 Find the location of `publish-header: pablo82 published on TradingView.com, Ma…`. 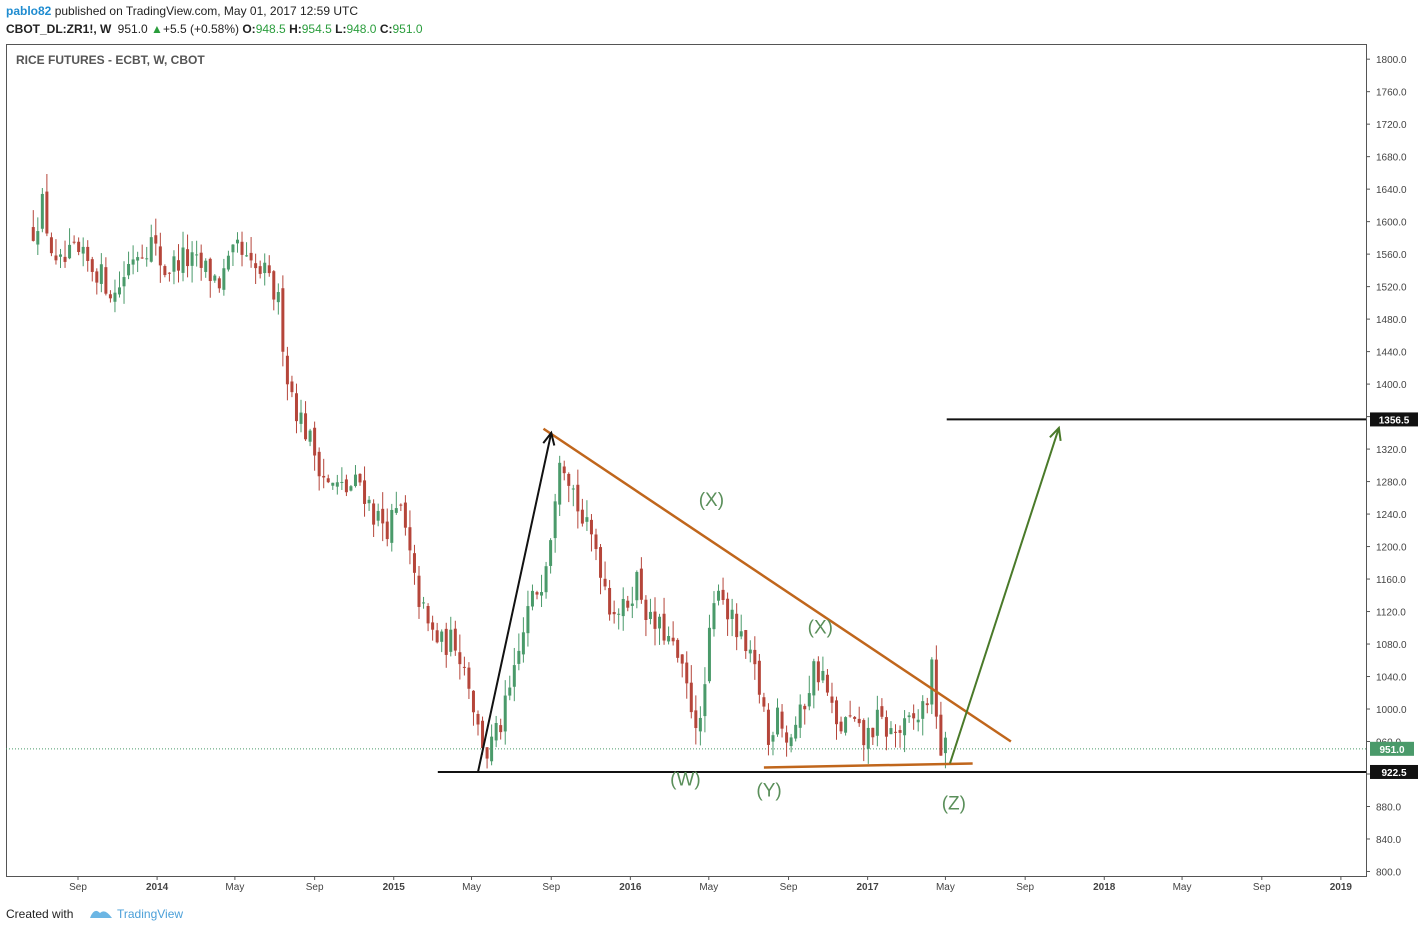

publish-header: pablo82 published on TradingView.com, Ma… is located at coordinates (710, 20).